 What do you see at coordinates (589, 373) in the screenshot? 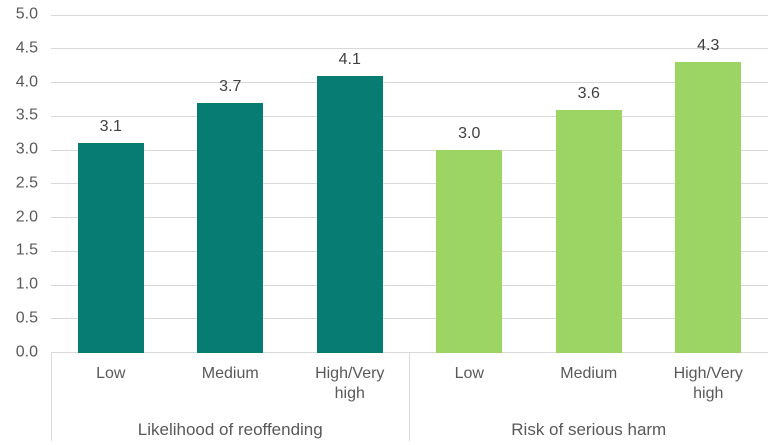
I see `category-label-risk-of-serious-harm-medium: Medium` at bounding box center [589, 373].